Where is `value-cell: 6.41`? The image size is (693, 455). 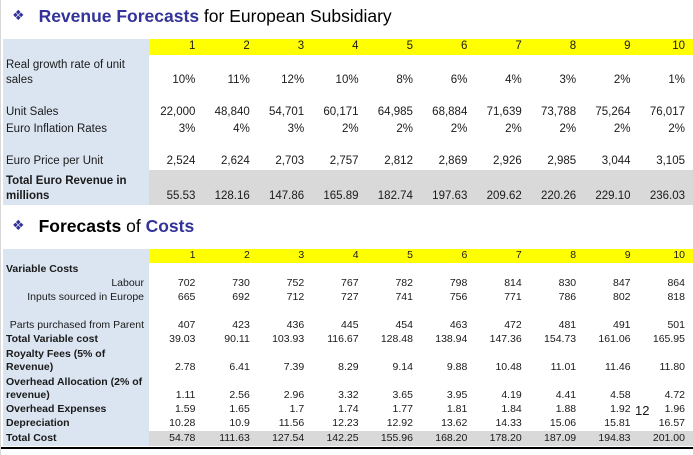
value-cell: 6.41 is located at coordinates (239, 367).